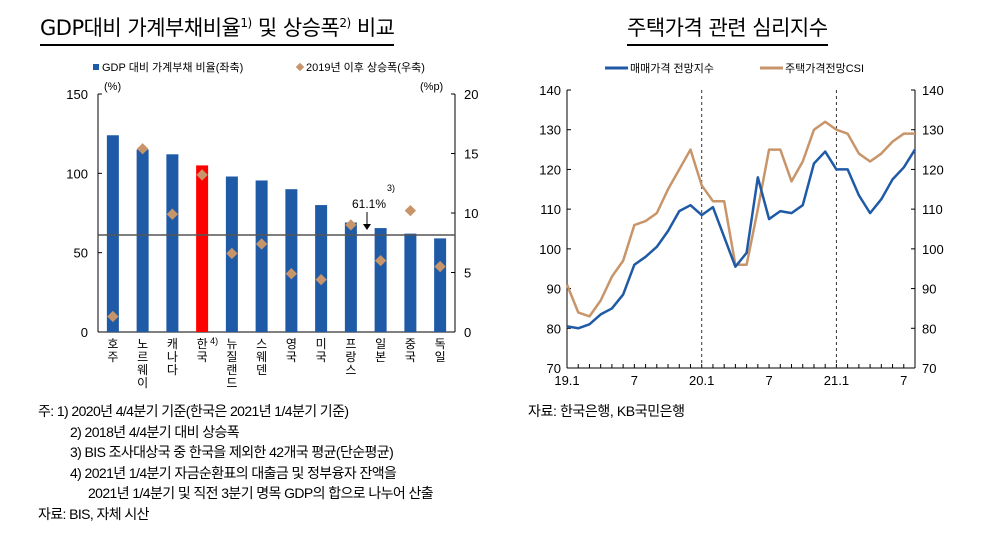 The width and height of the screenshot is (991, 556). What do you see at coordinates (391, 188) in the screenshot?
I see `reference-note: 3)` at bounding box center [391, 188].